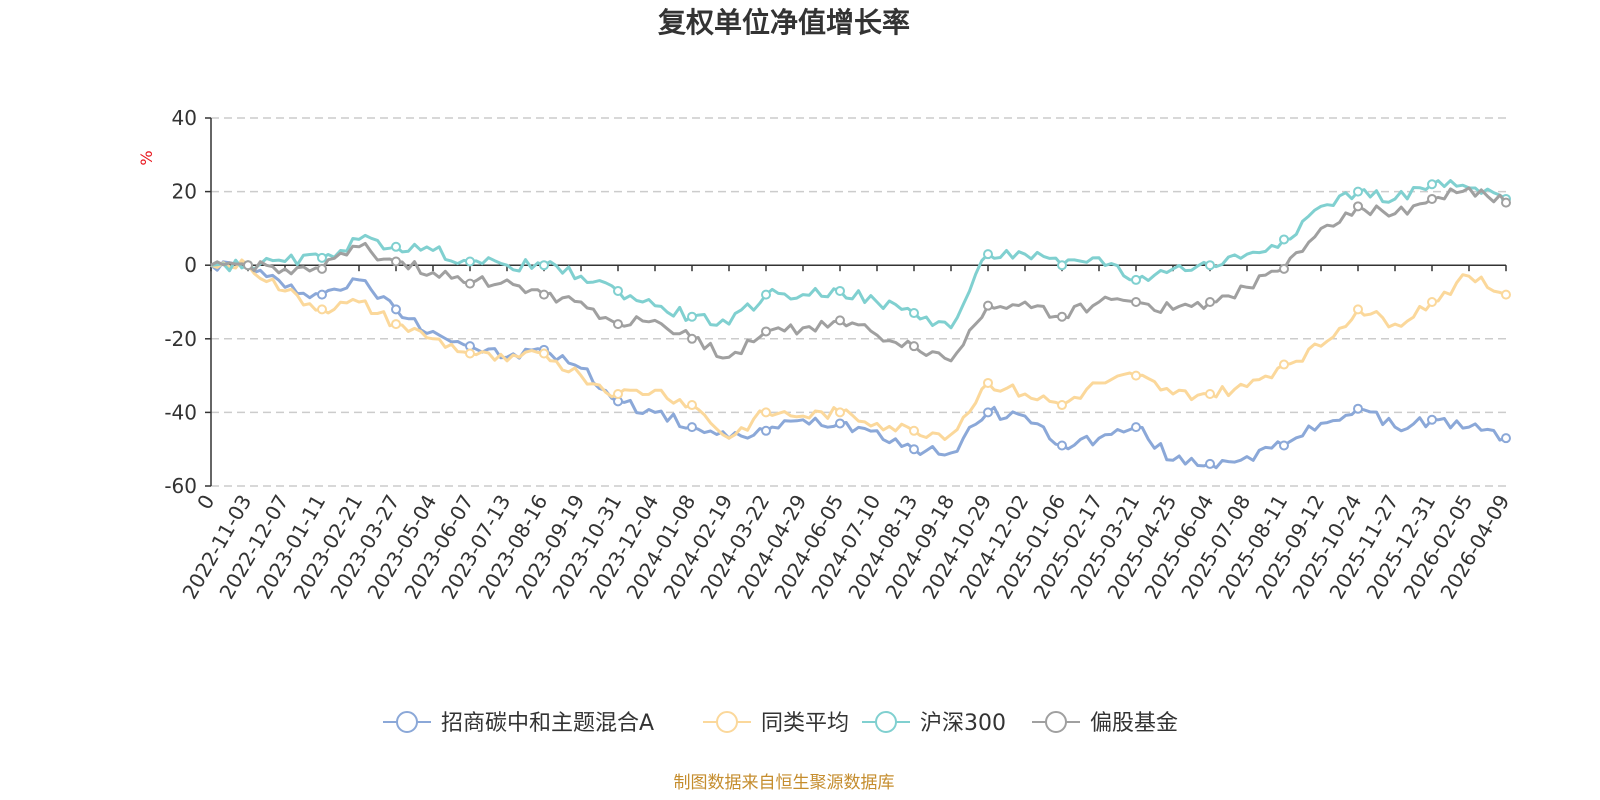 The width and height of the screenshot is (1600, 800). I want to click on legend-label: 同类平均, so click(805, 723).